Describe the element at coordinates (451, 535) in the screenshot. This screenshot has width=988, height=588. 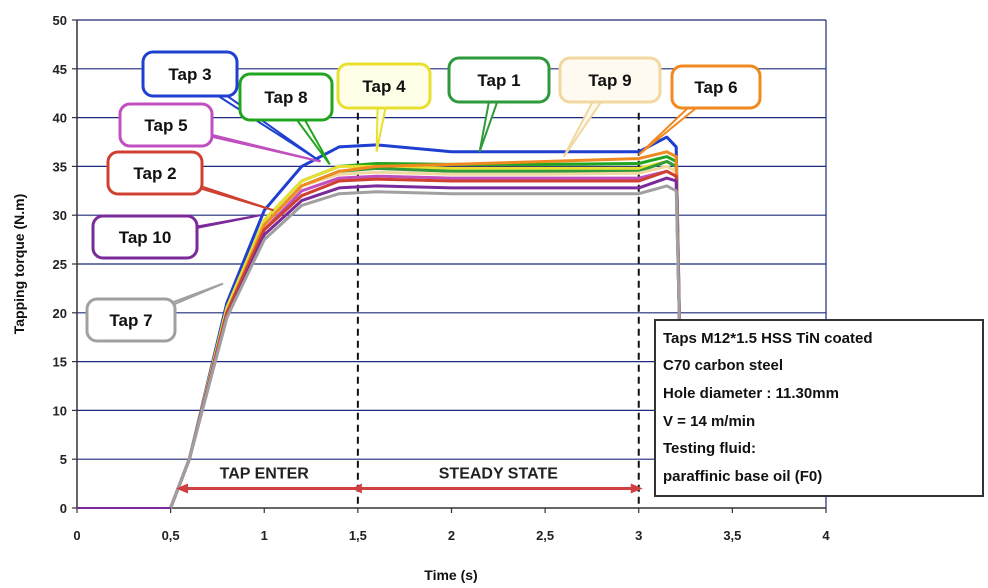
I see `x-tick-label: 2` at that location.